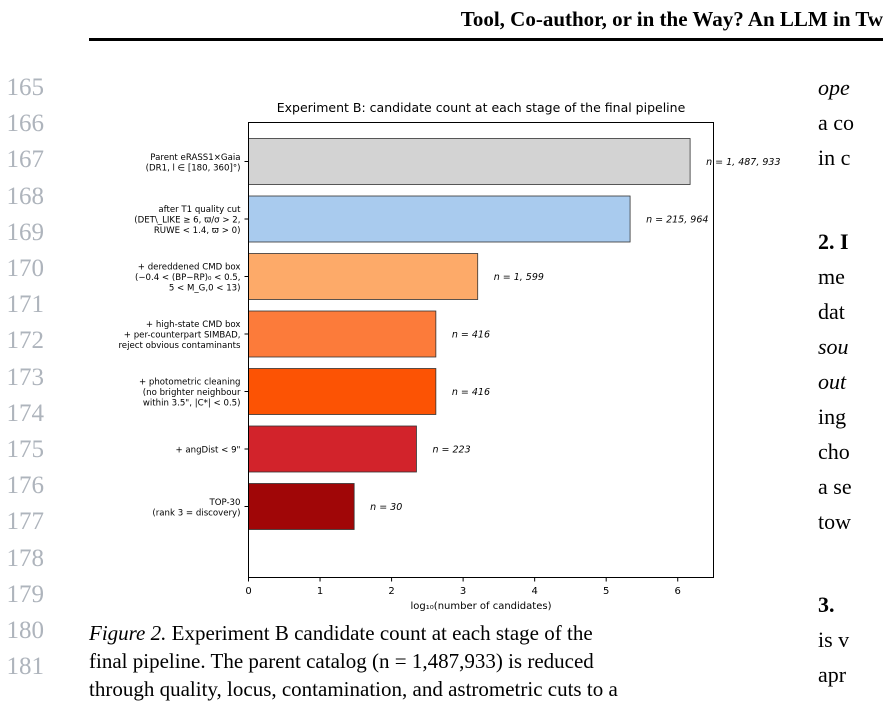 The image size is (883, 703). Describe the element at coordinates (25, 377) in the screenshot. I see `line-number: 173` at that location.